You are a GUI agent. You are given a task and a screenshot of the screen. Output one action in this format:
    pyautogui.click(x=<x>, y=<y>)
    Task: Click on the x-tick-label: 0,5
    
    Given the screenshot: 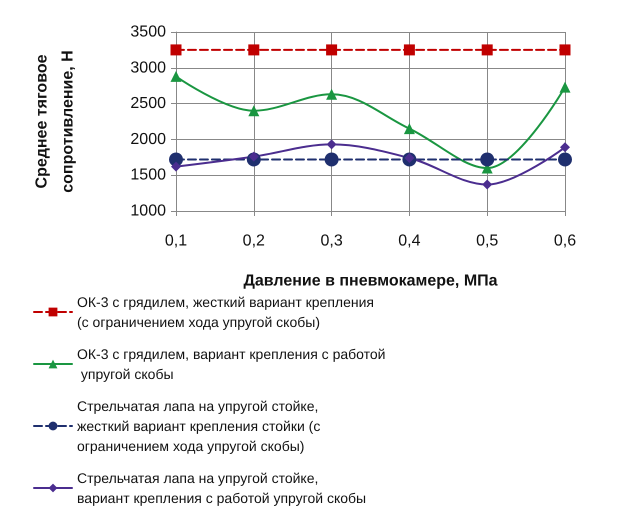 What is the action you would take?
    pyautogui.click(x=487, y=241)
    